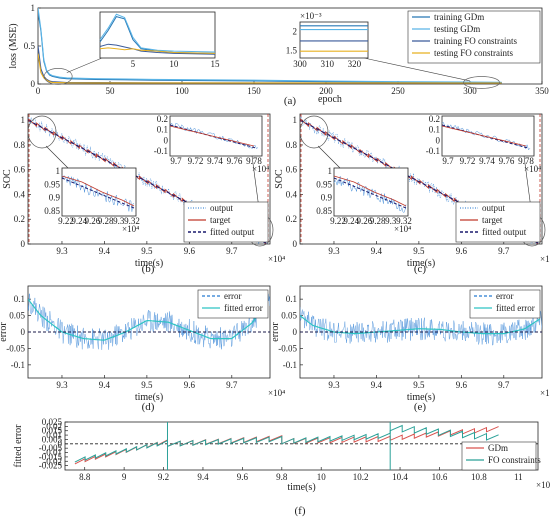  I want to click on legend-entry: testing FO constraints, so click(473, 53).